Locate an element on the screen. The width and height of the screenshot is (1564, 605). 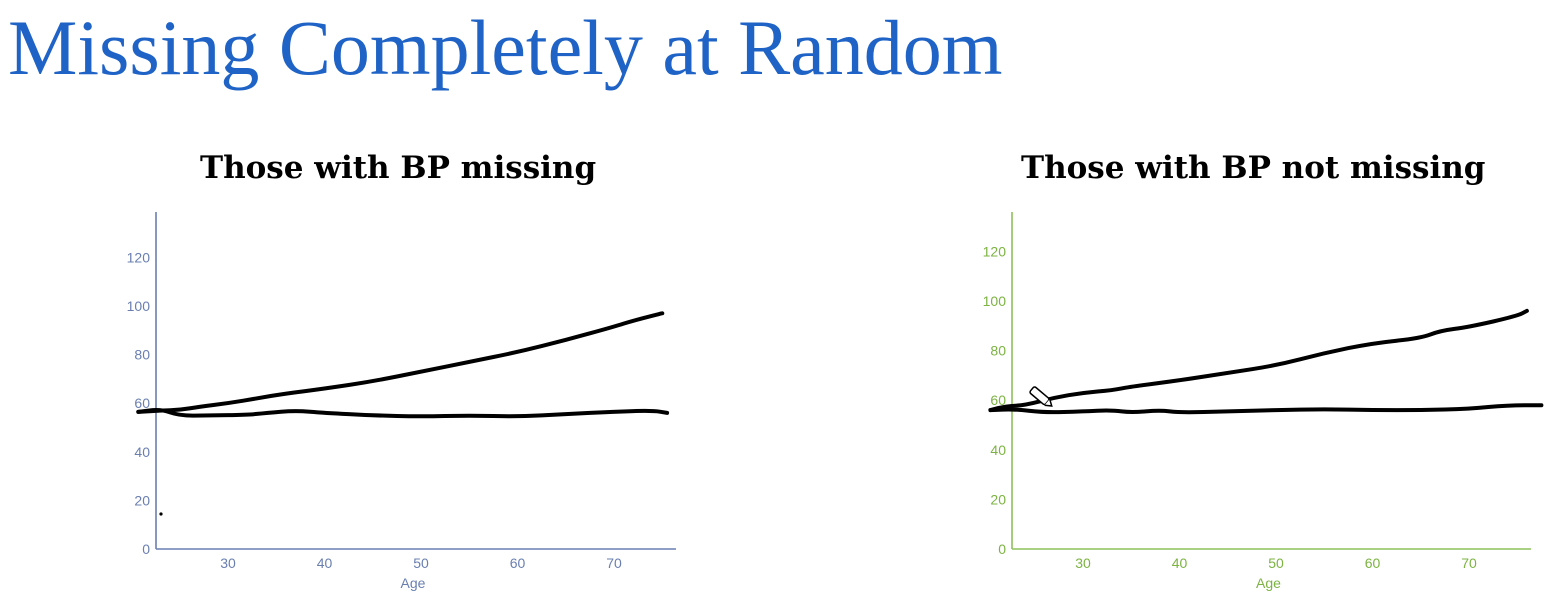
pen-cursor-icon is located at coordinates (1041, 396).